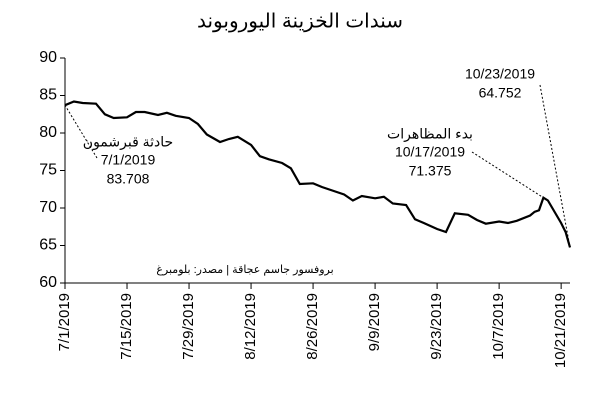  What do you see at coordinates (374, 322) in the screenshot?
I see `x-tick-label: 9/9/2019` at bounding box center [374, 322].